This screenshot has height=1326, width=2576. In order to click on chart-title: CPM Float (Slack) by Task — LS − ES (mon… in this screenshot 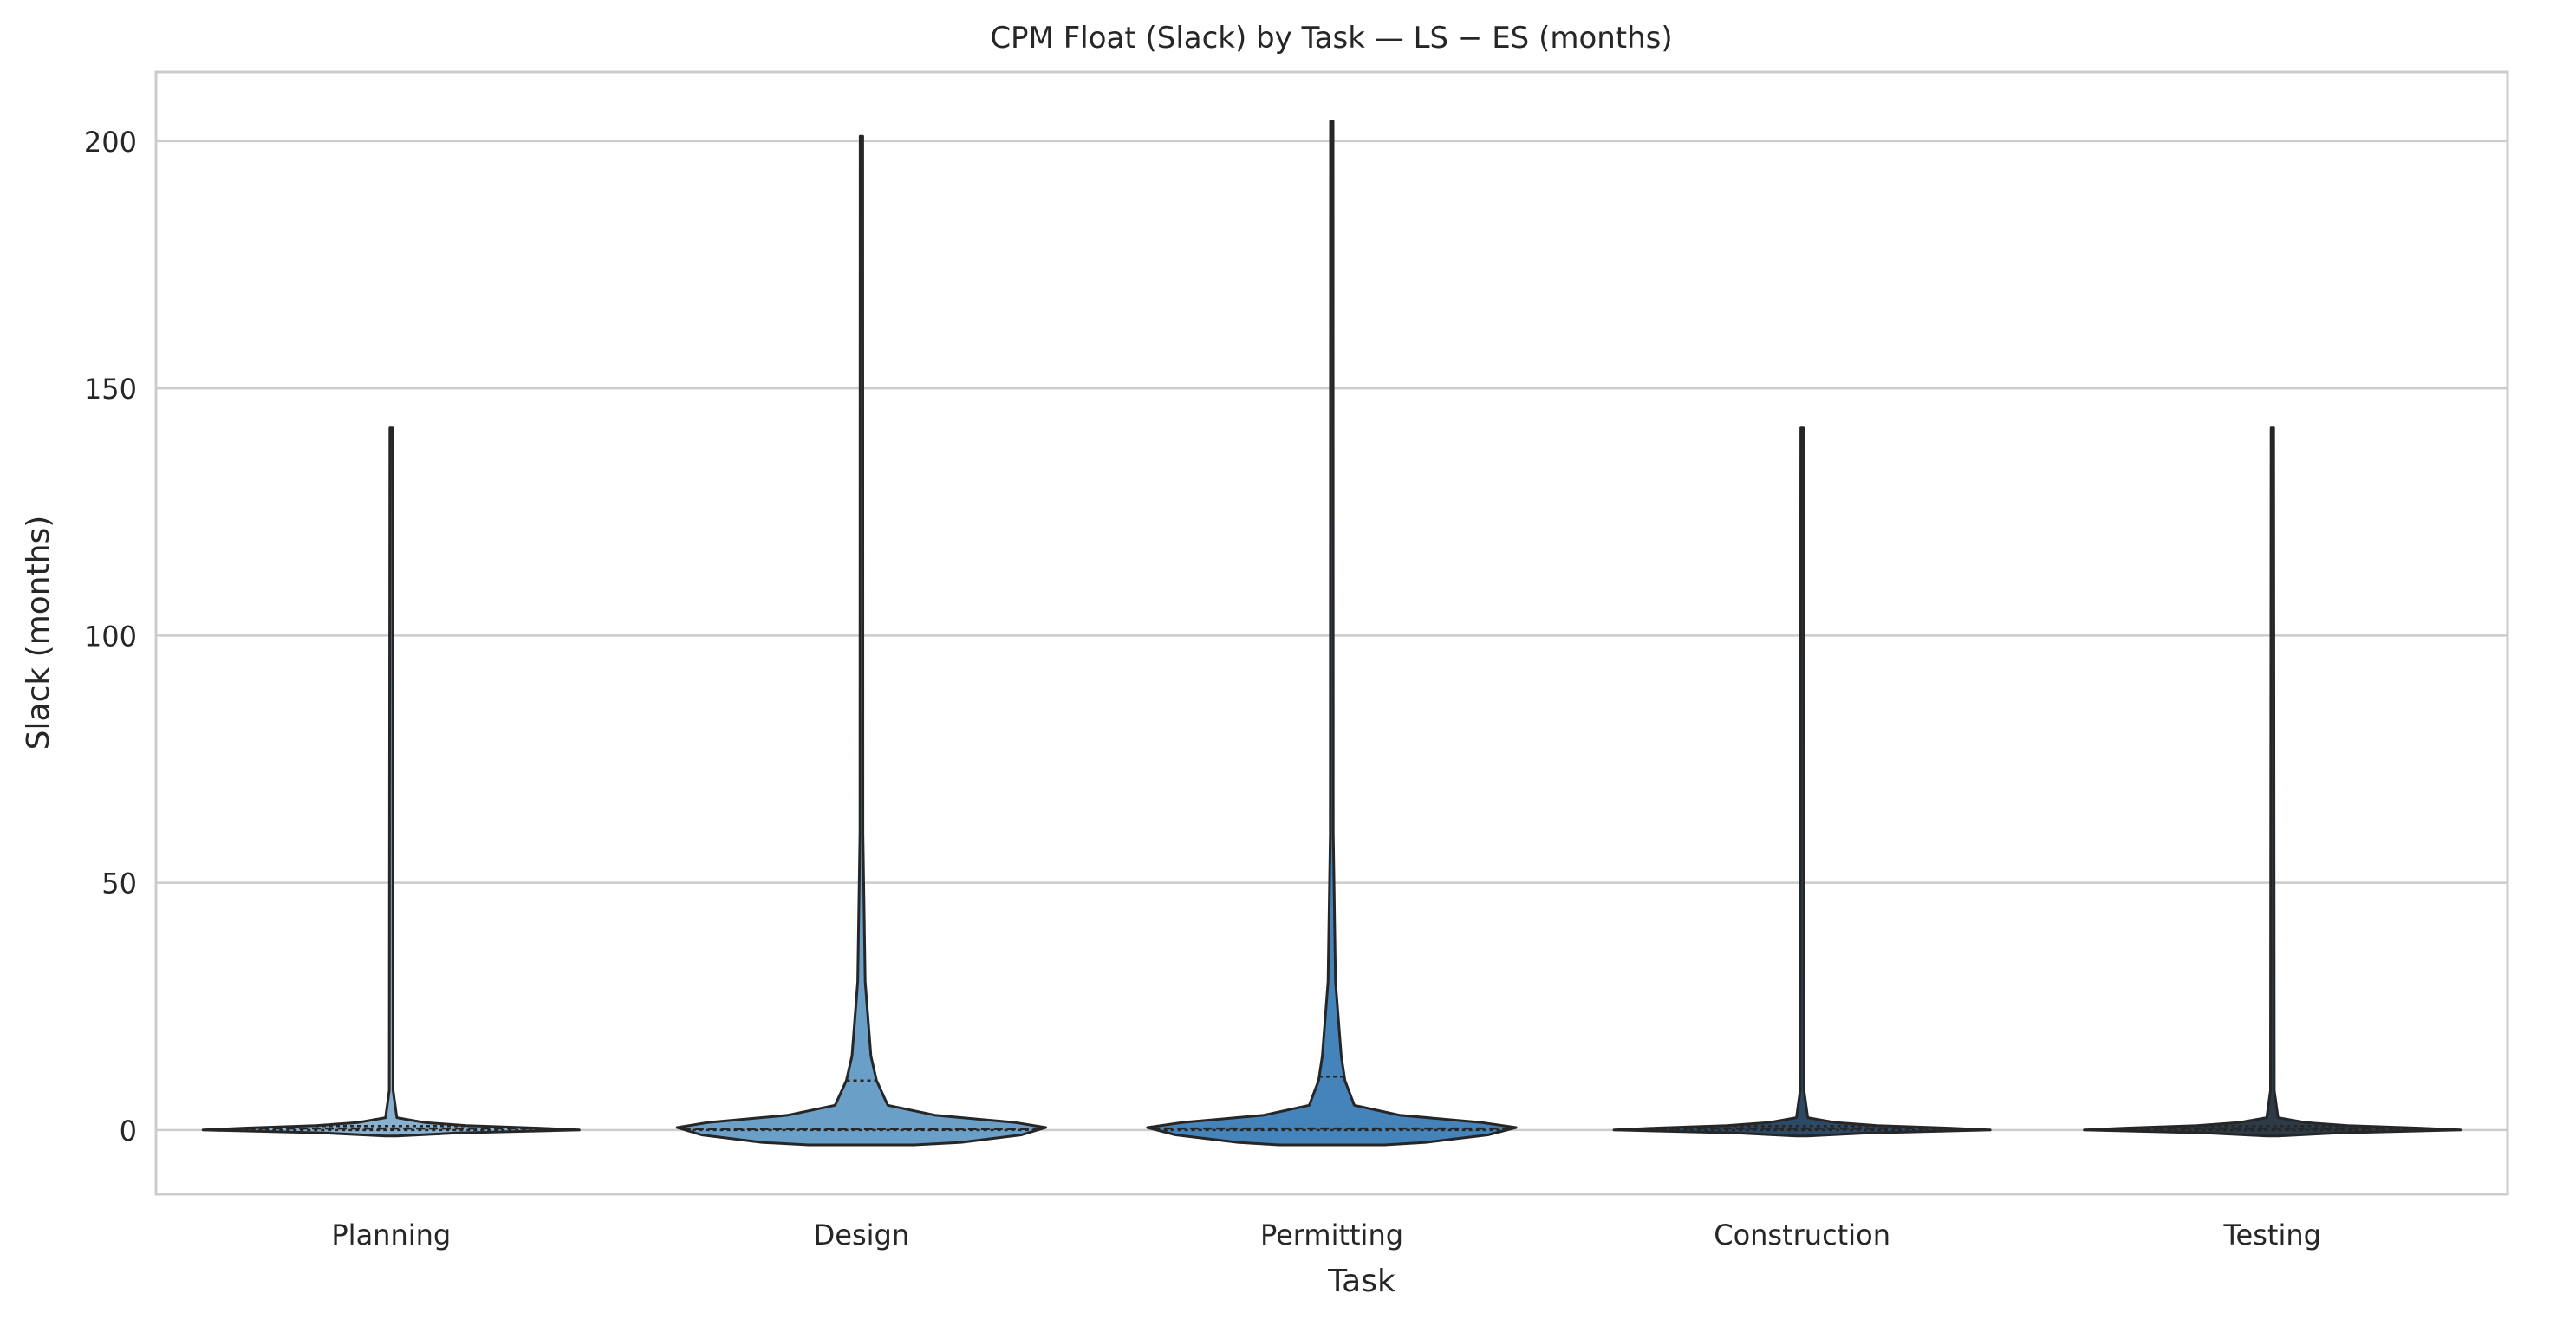, I will do `click(1331, 38)`.